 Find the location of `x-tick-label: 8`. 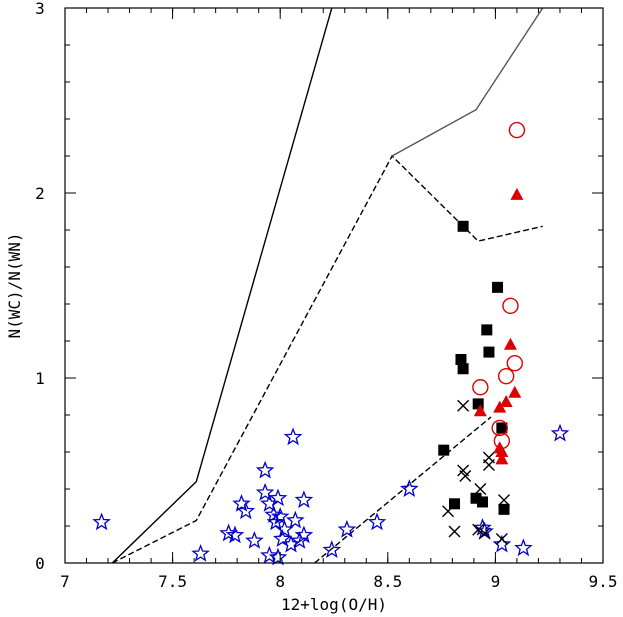

x-tick-label: 8 is located at coordinates (280, 581).